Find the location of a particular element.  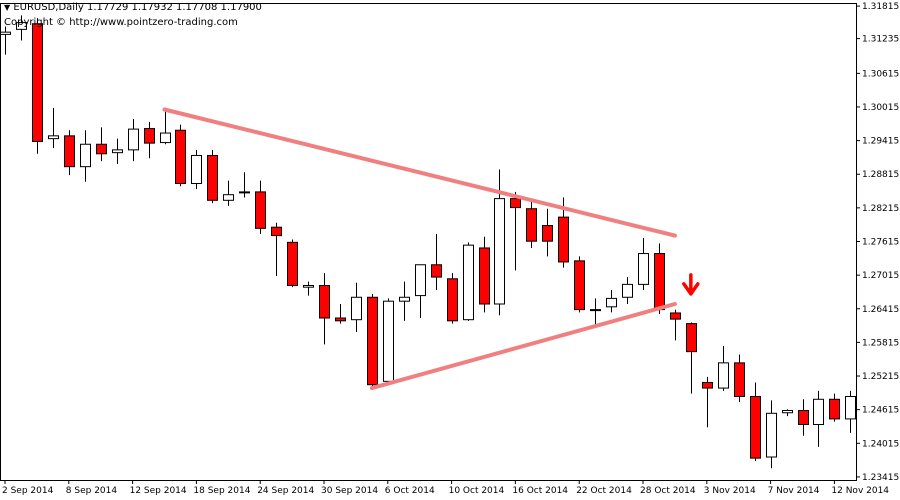

y-tick-label: 1.31235 is located at coordinates (880, 40).